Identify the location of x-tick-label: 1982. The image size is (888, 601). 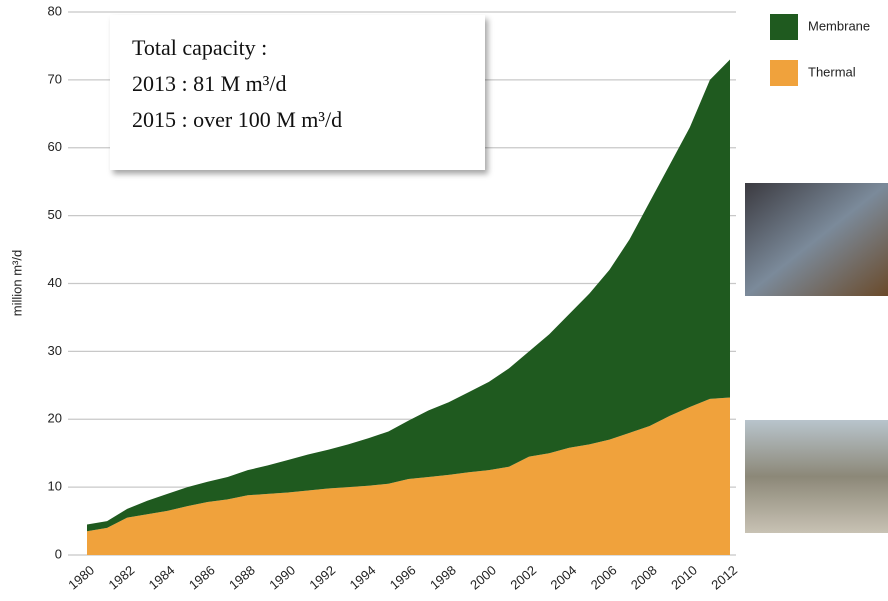
(122, 577).